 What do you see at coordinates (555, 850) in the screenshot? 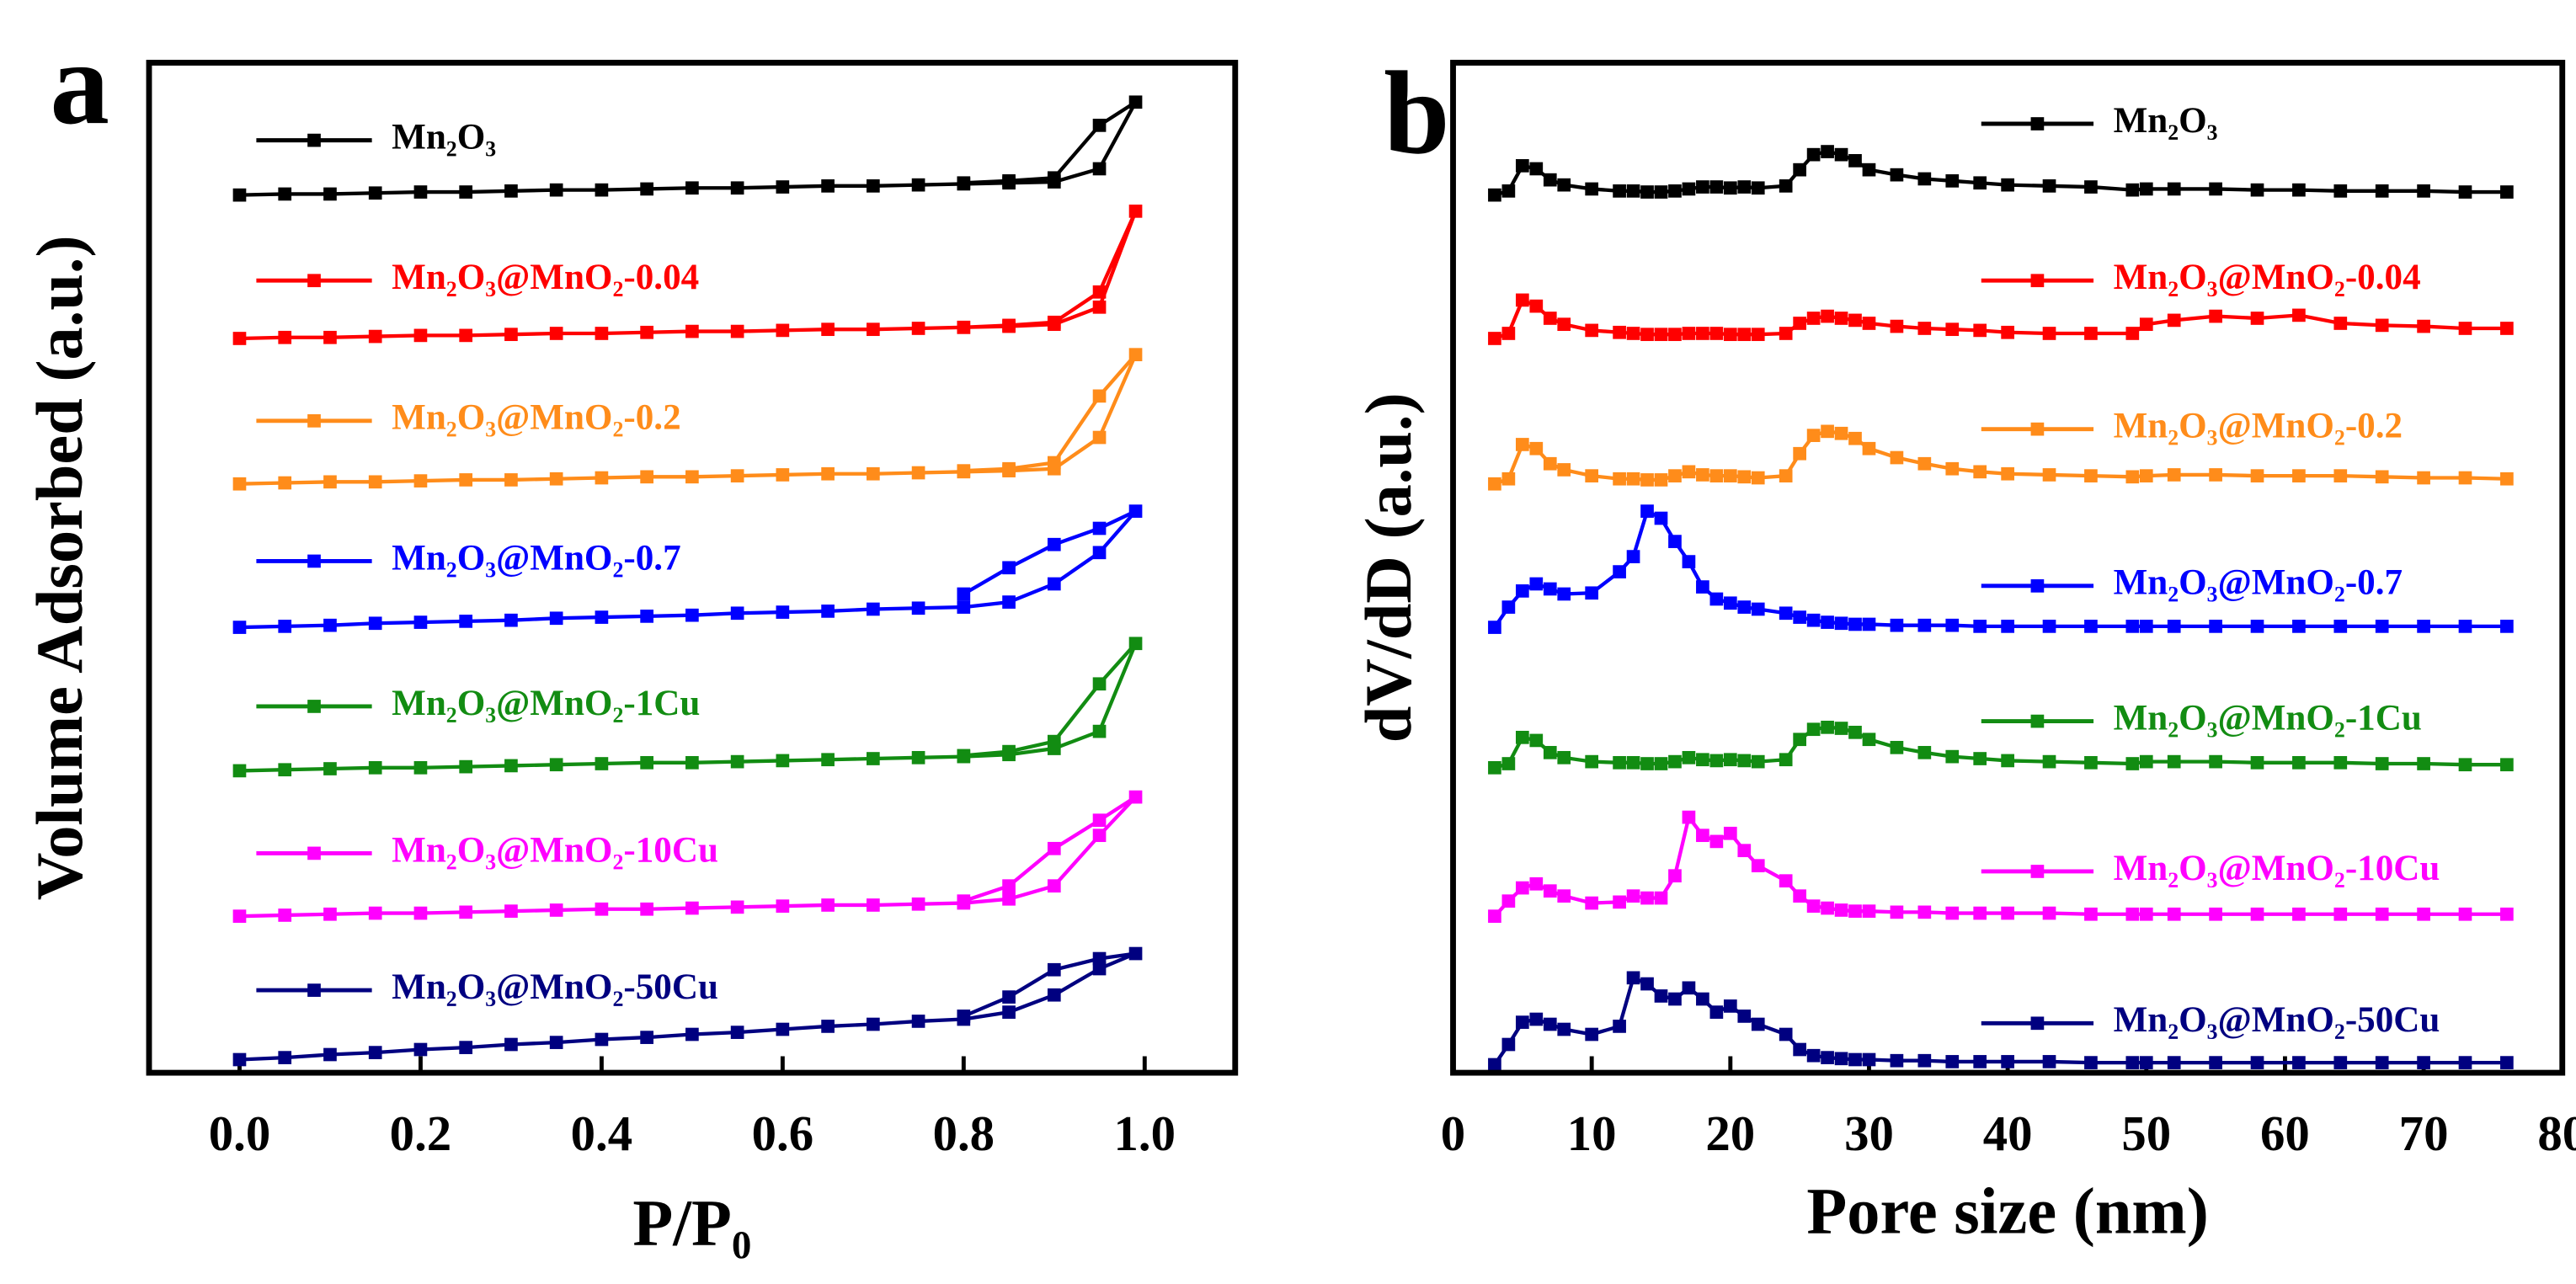
I see `legend-label: Mn₂O₃@MnO₂-10Cu` at bounding box center [555, 850].